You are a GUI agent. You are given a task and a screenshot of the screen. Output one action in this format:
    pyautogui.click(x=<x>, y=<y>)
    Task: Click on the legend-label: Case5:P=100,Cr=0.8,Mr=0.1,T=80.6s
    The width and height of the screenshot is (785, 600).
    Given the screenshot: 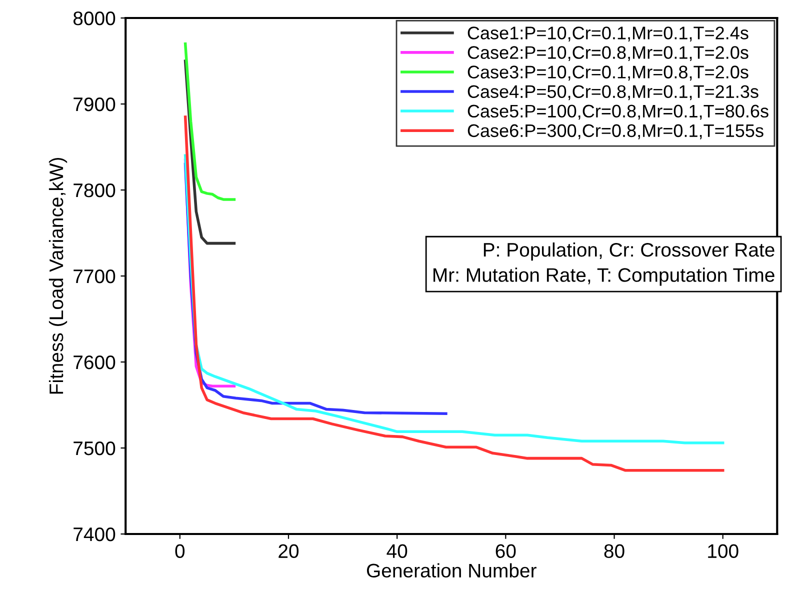 What is the action you would take?
    pyautogui.click(x=618, y=112)
    